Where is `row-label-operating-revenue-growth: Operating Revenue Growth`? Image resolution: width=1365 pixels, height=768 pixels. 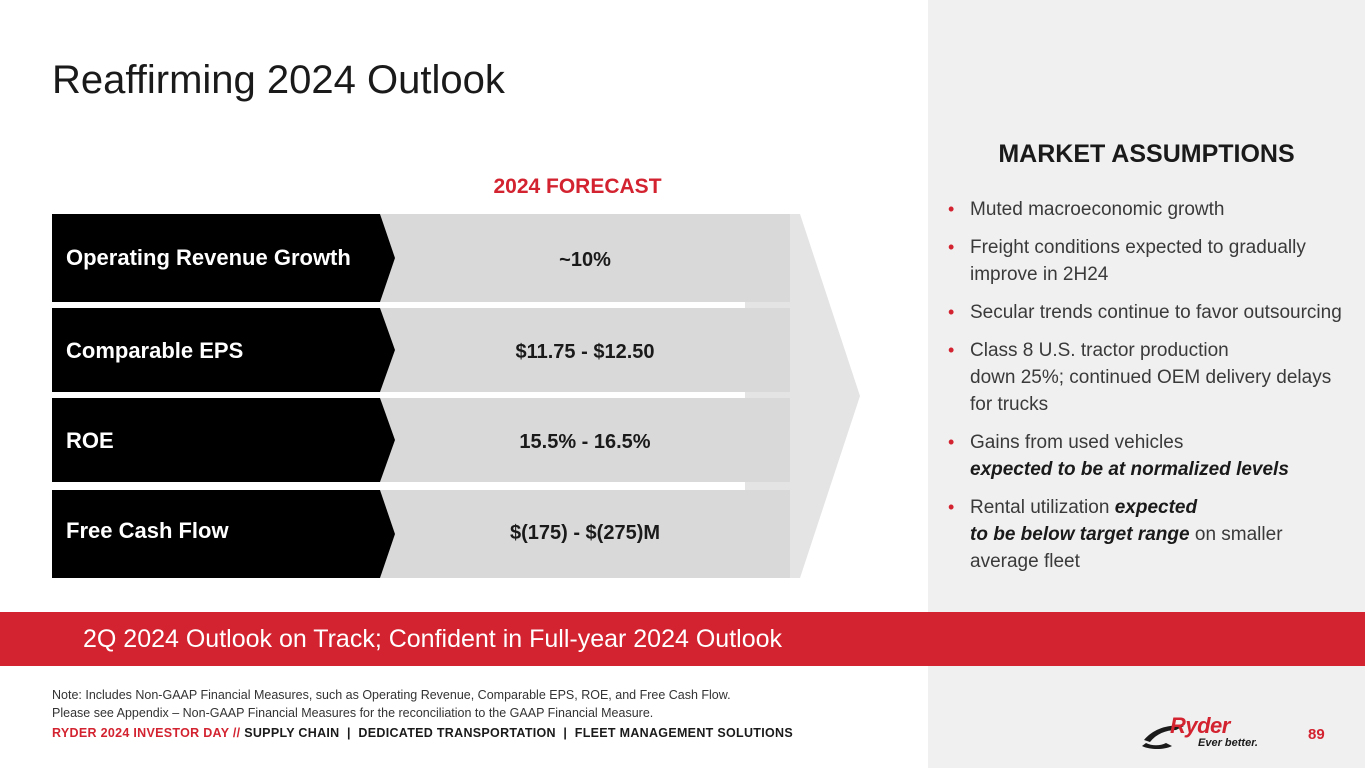 row-label-operating-revenue-growth: Operating Revenue Growth is located at coordinates (208, 257).